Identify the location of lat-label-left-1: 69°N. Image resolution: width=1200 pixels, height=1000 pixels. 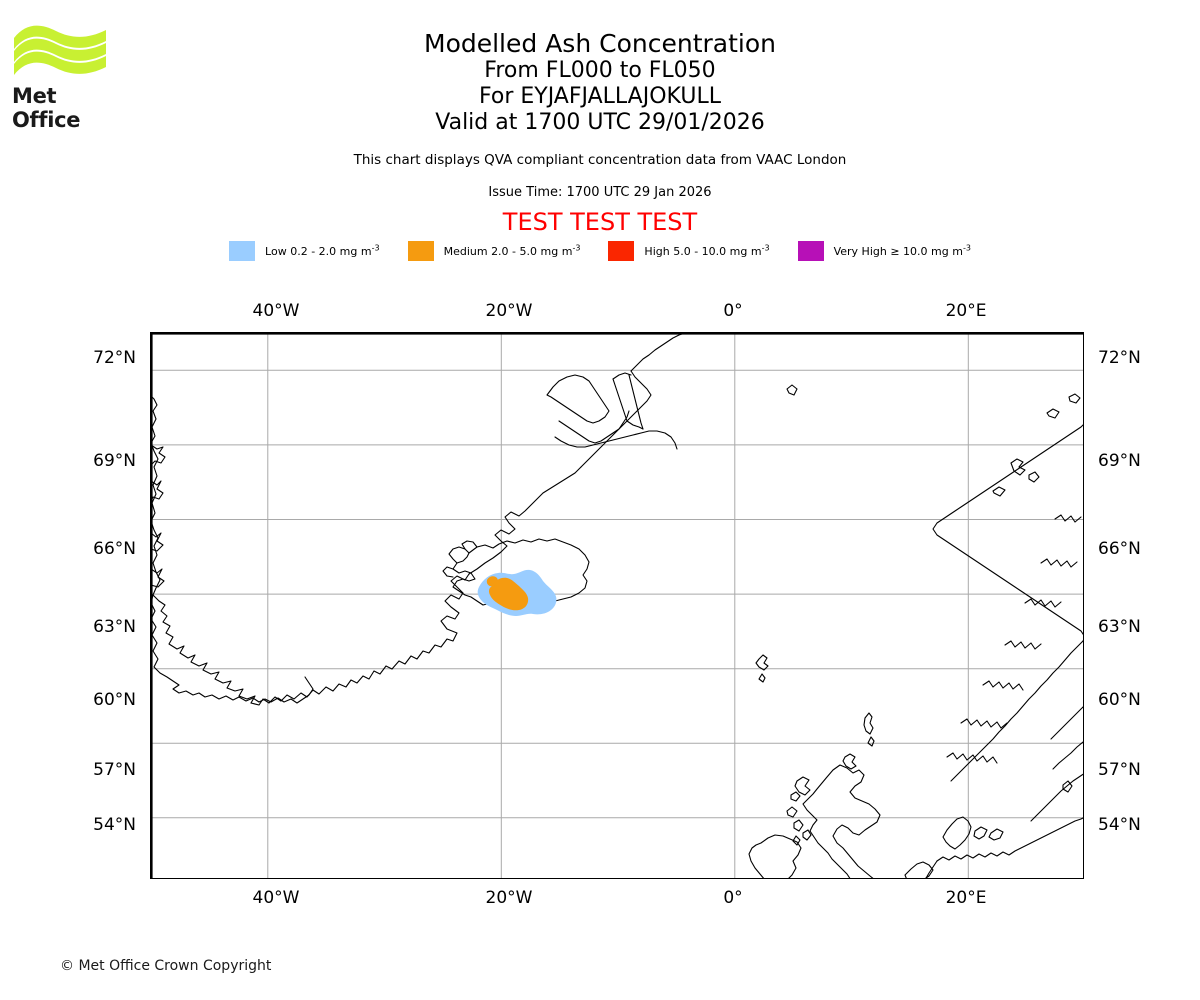
(114, 461).